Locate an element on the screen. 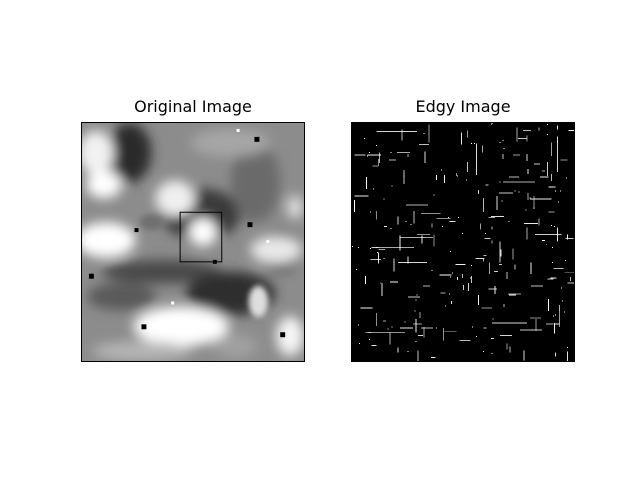 This screenshot has height=480, width=640. region-of-interest-box is located at coordinates (201, 237).